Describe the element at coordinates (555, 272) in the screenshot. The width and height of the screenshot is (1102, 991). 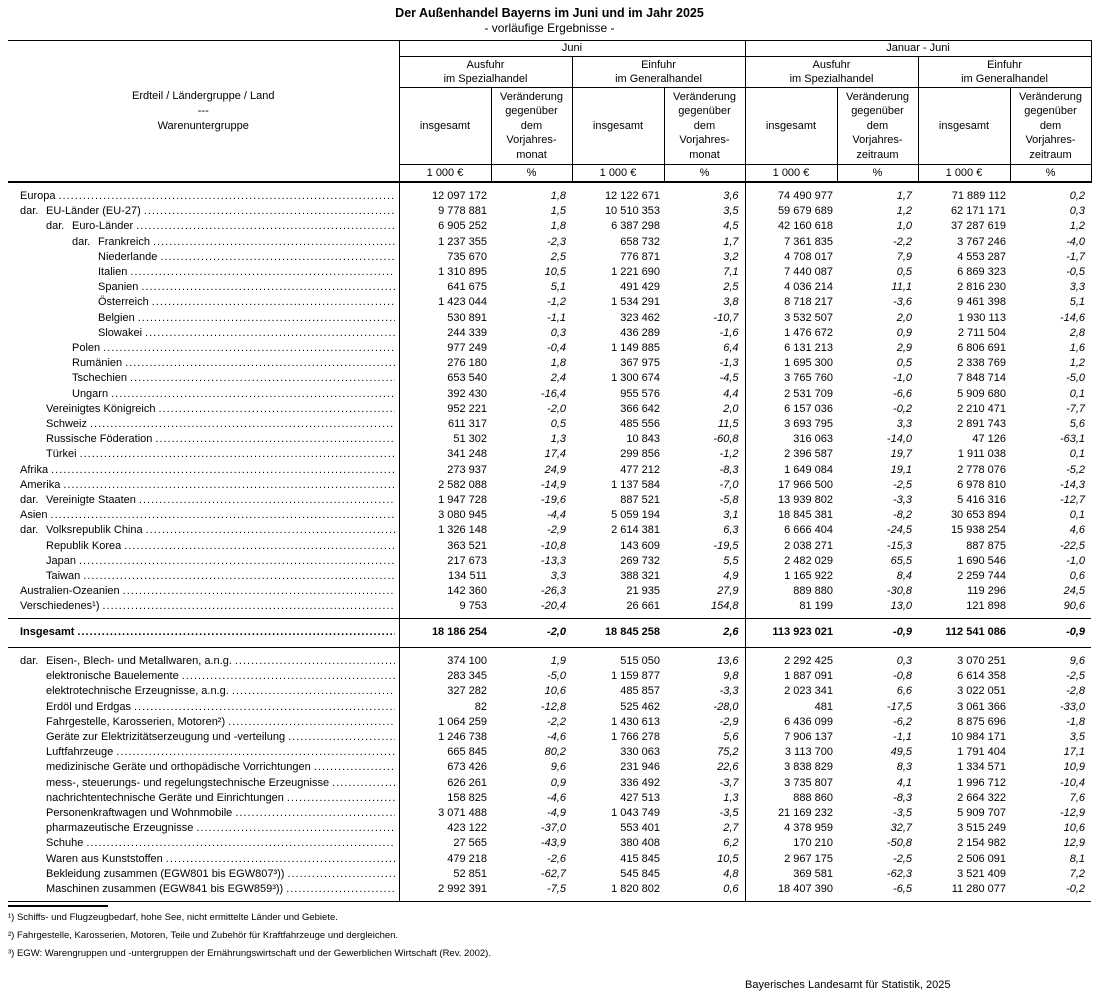
I see `change-pct-cell: 10,5` at that location.